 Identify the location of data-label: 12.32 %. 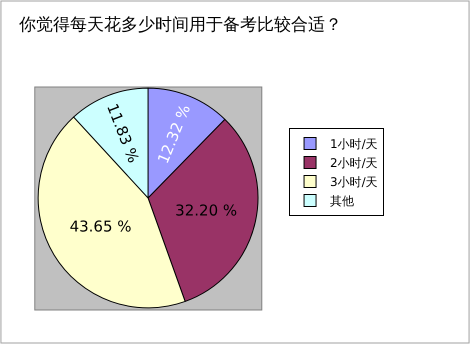
(174, 134).